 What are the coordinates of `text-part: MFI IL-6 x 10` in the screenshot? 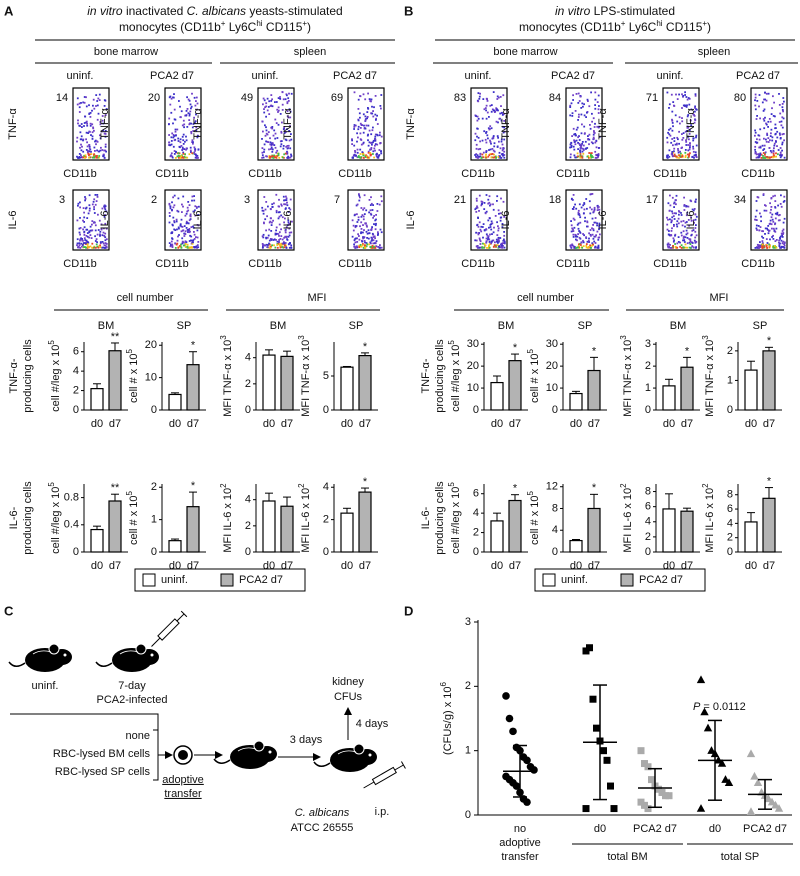 It's located at (228, 520).